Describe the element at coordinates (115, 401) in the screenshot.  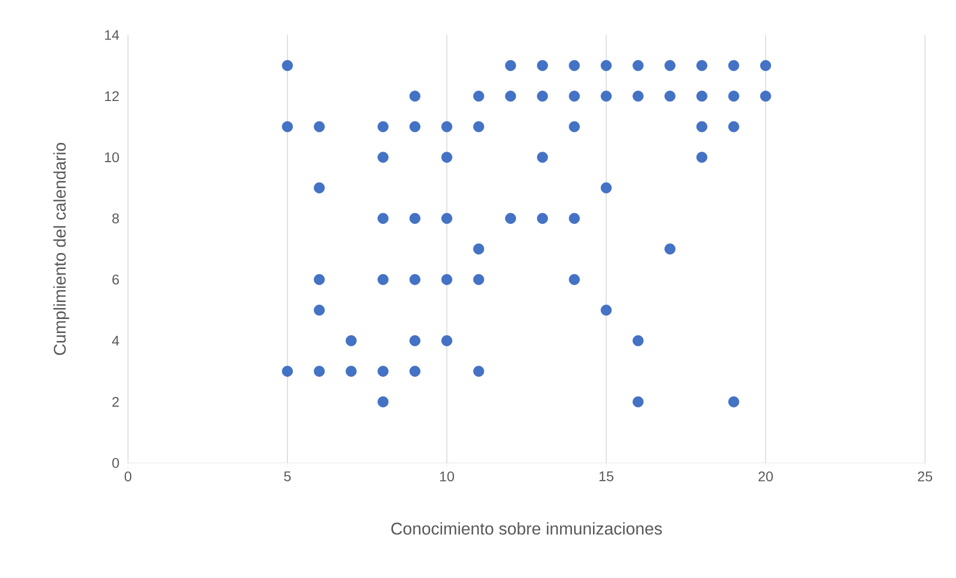
I see `y-tick-label: 2` at that location.